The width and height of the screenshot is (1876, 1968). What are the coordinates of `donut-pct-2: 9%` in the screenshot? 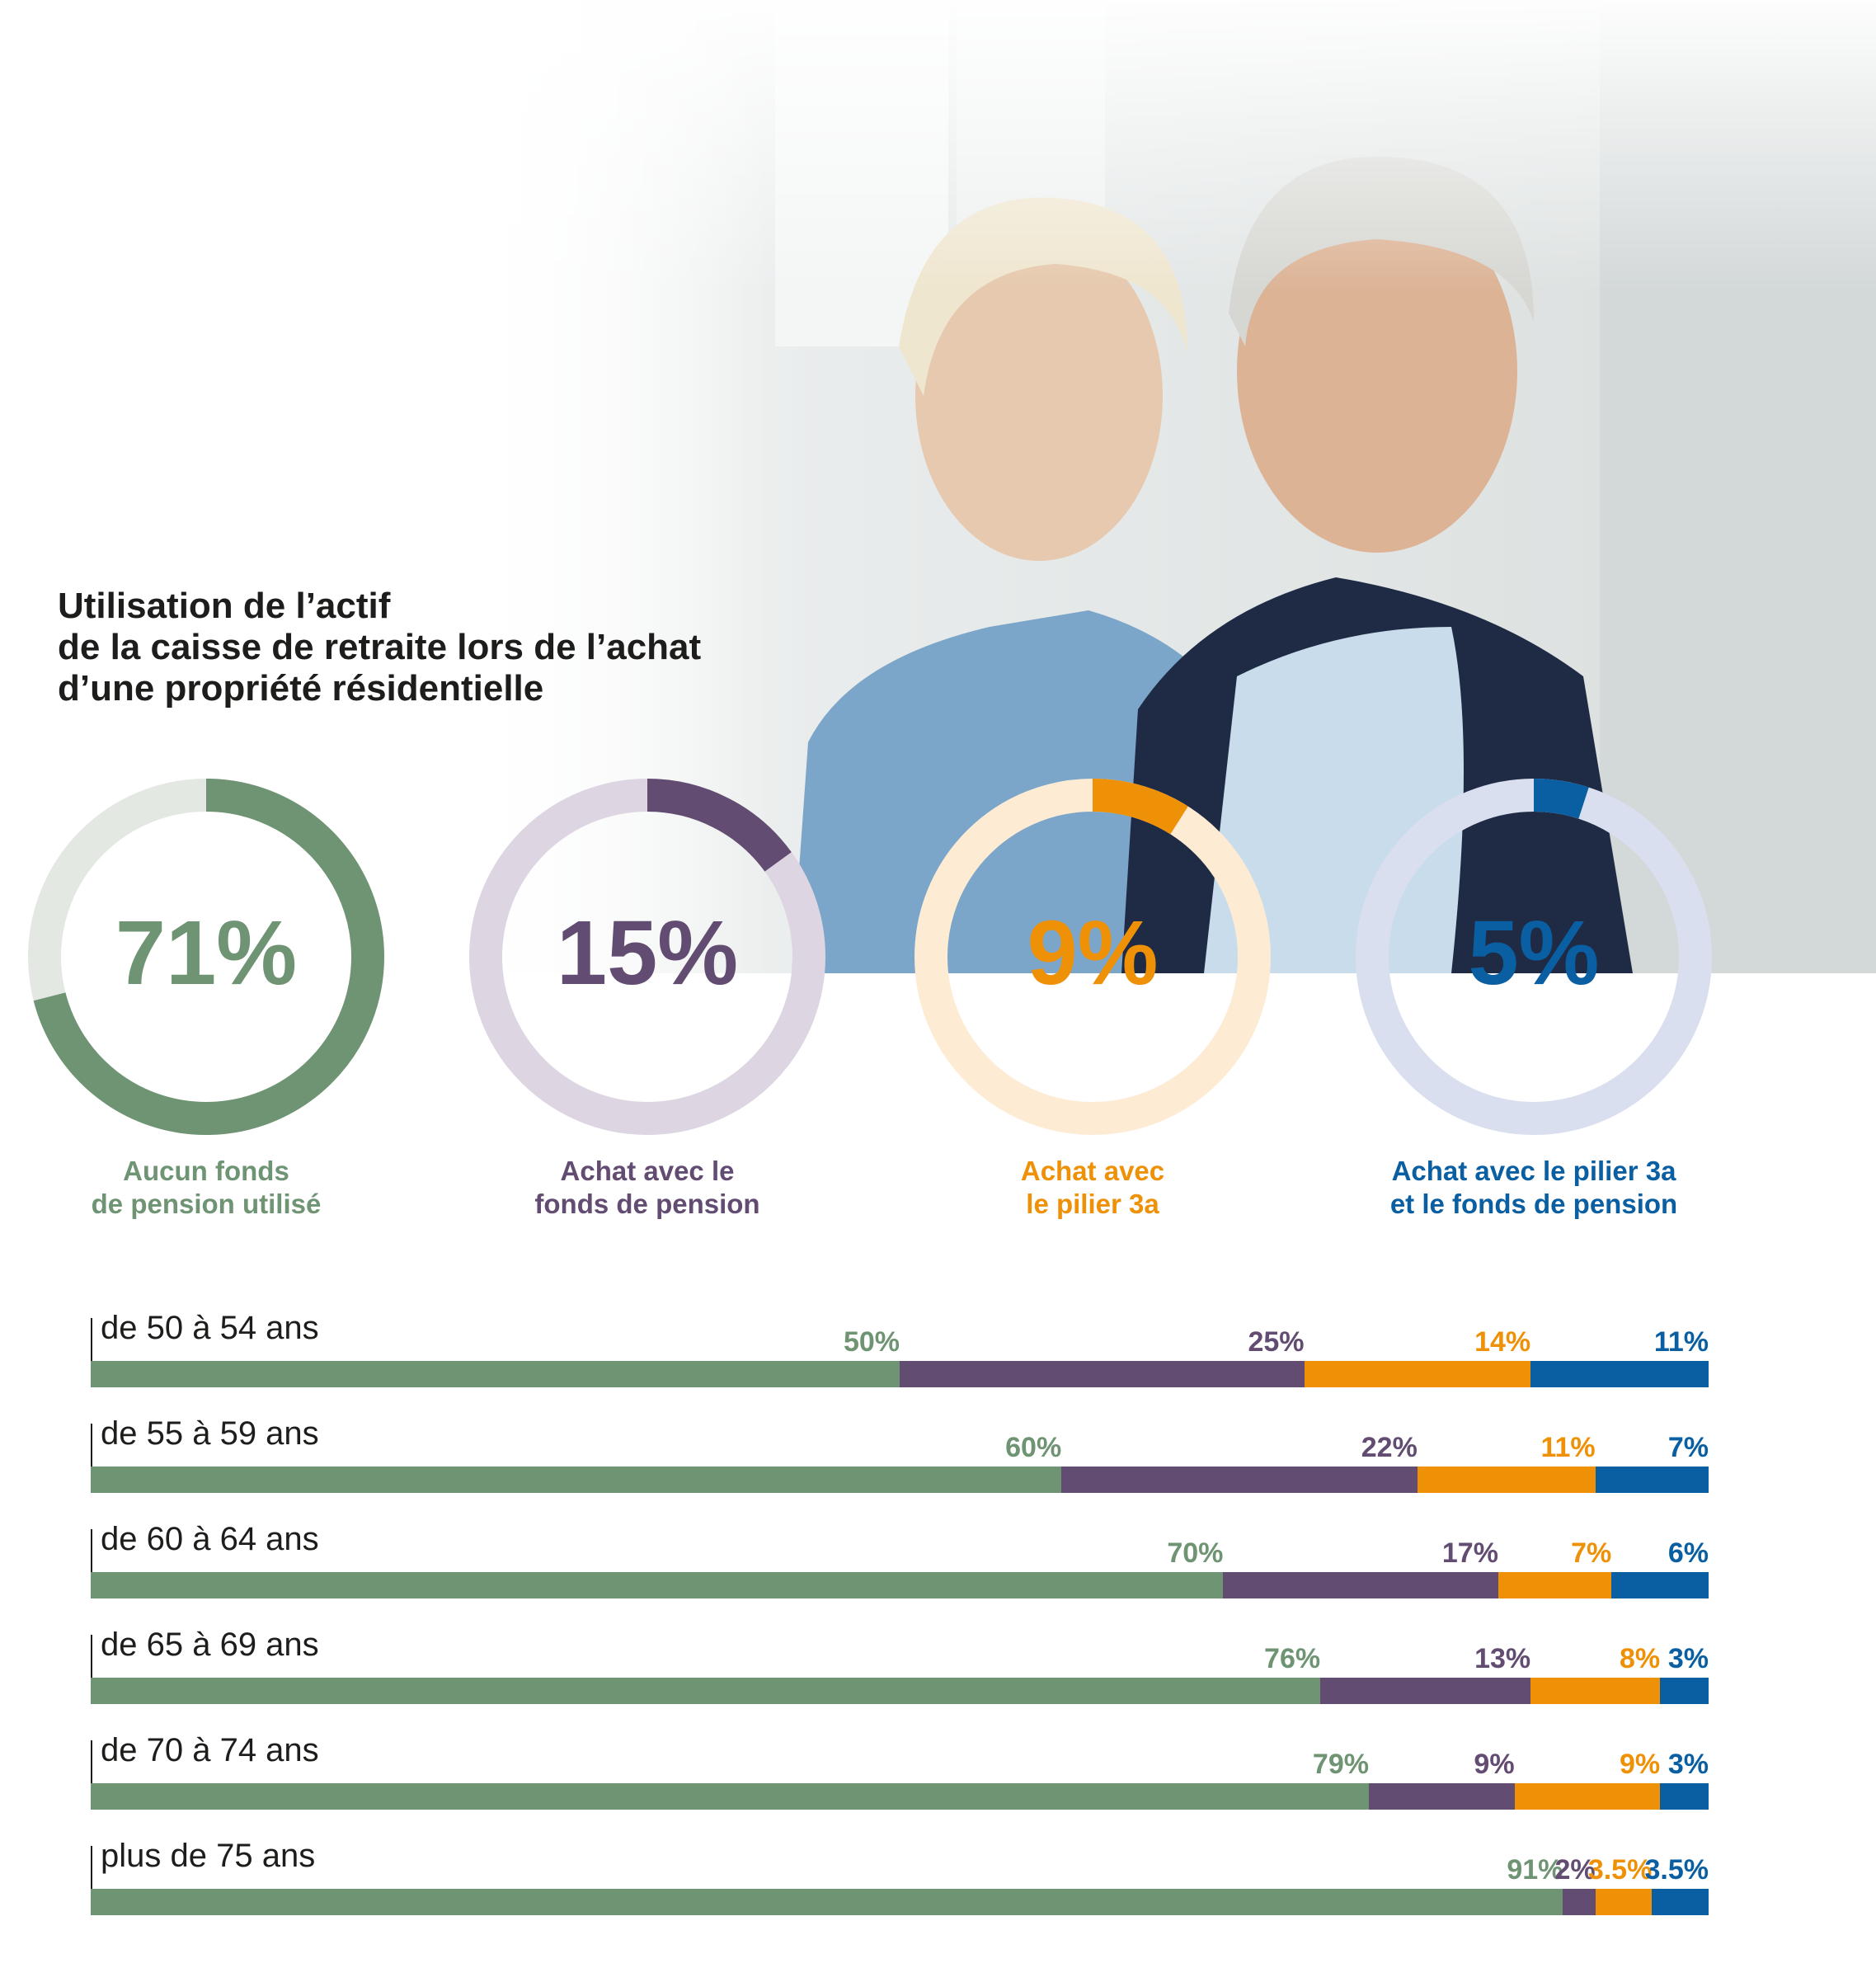 It's located at (1093, 953).